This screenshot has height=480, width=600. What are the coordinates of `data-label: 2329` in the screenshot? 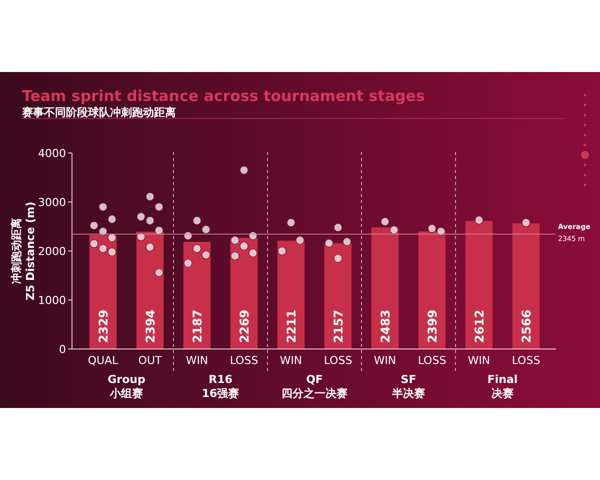 It's located at (103, 326).